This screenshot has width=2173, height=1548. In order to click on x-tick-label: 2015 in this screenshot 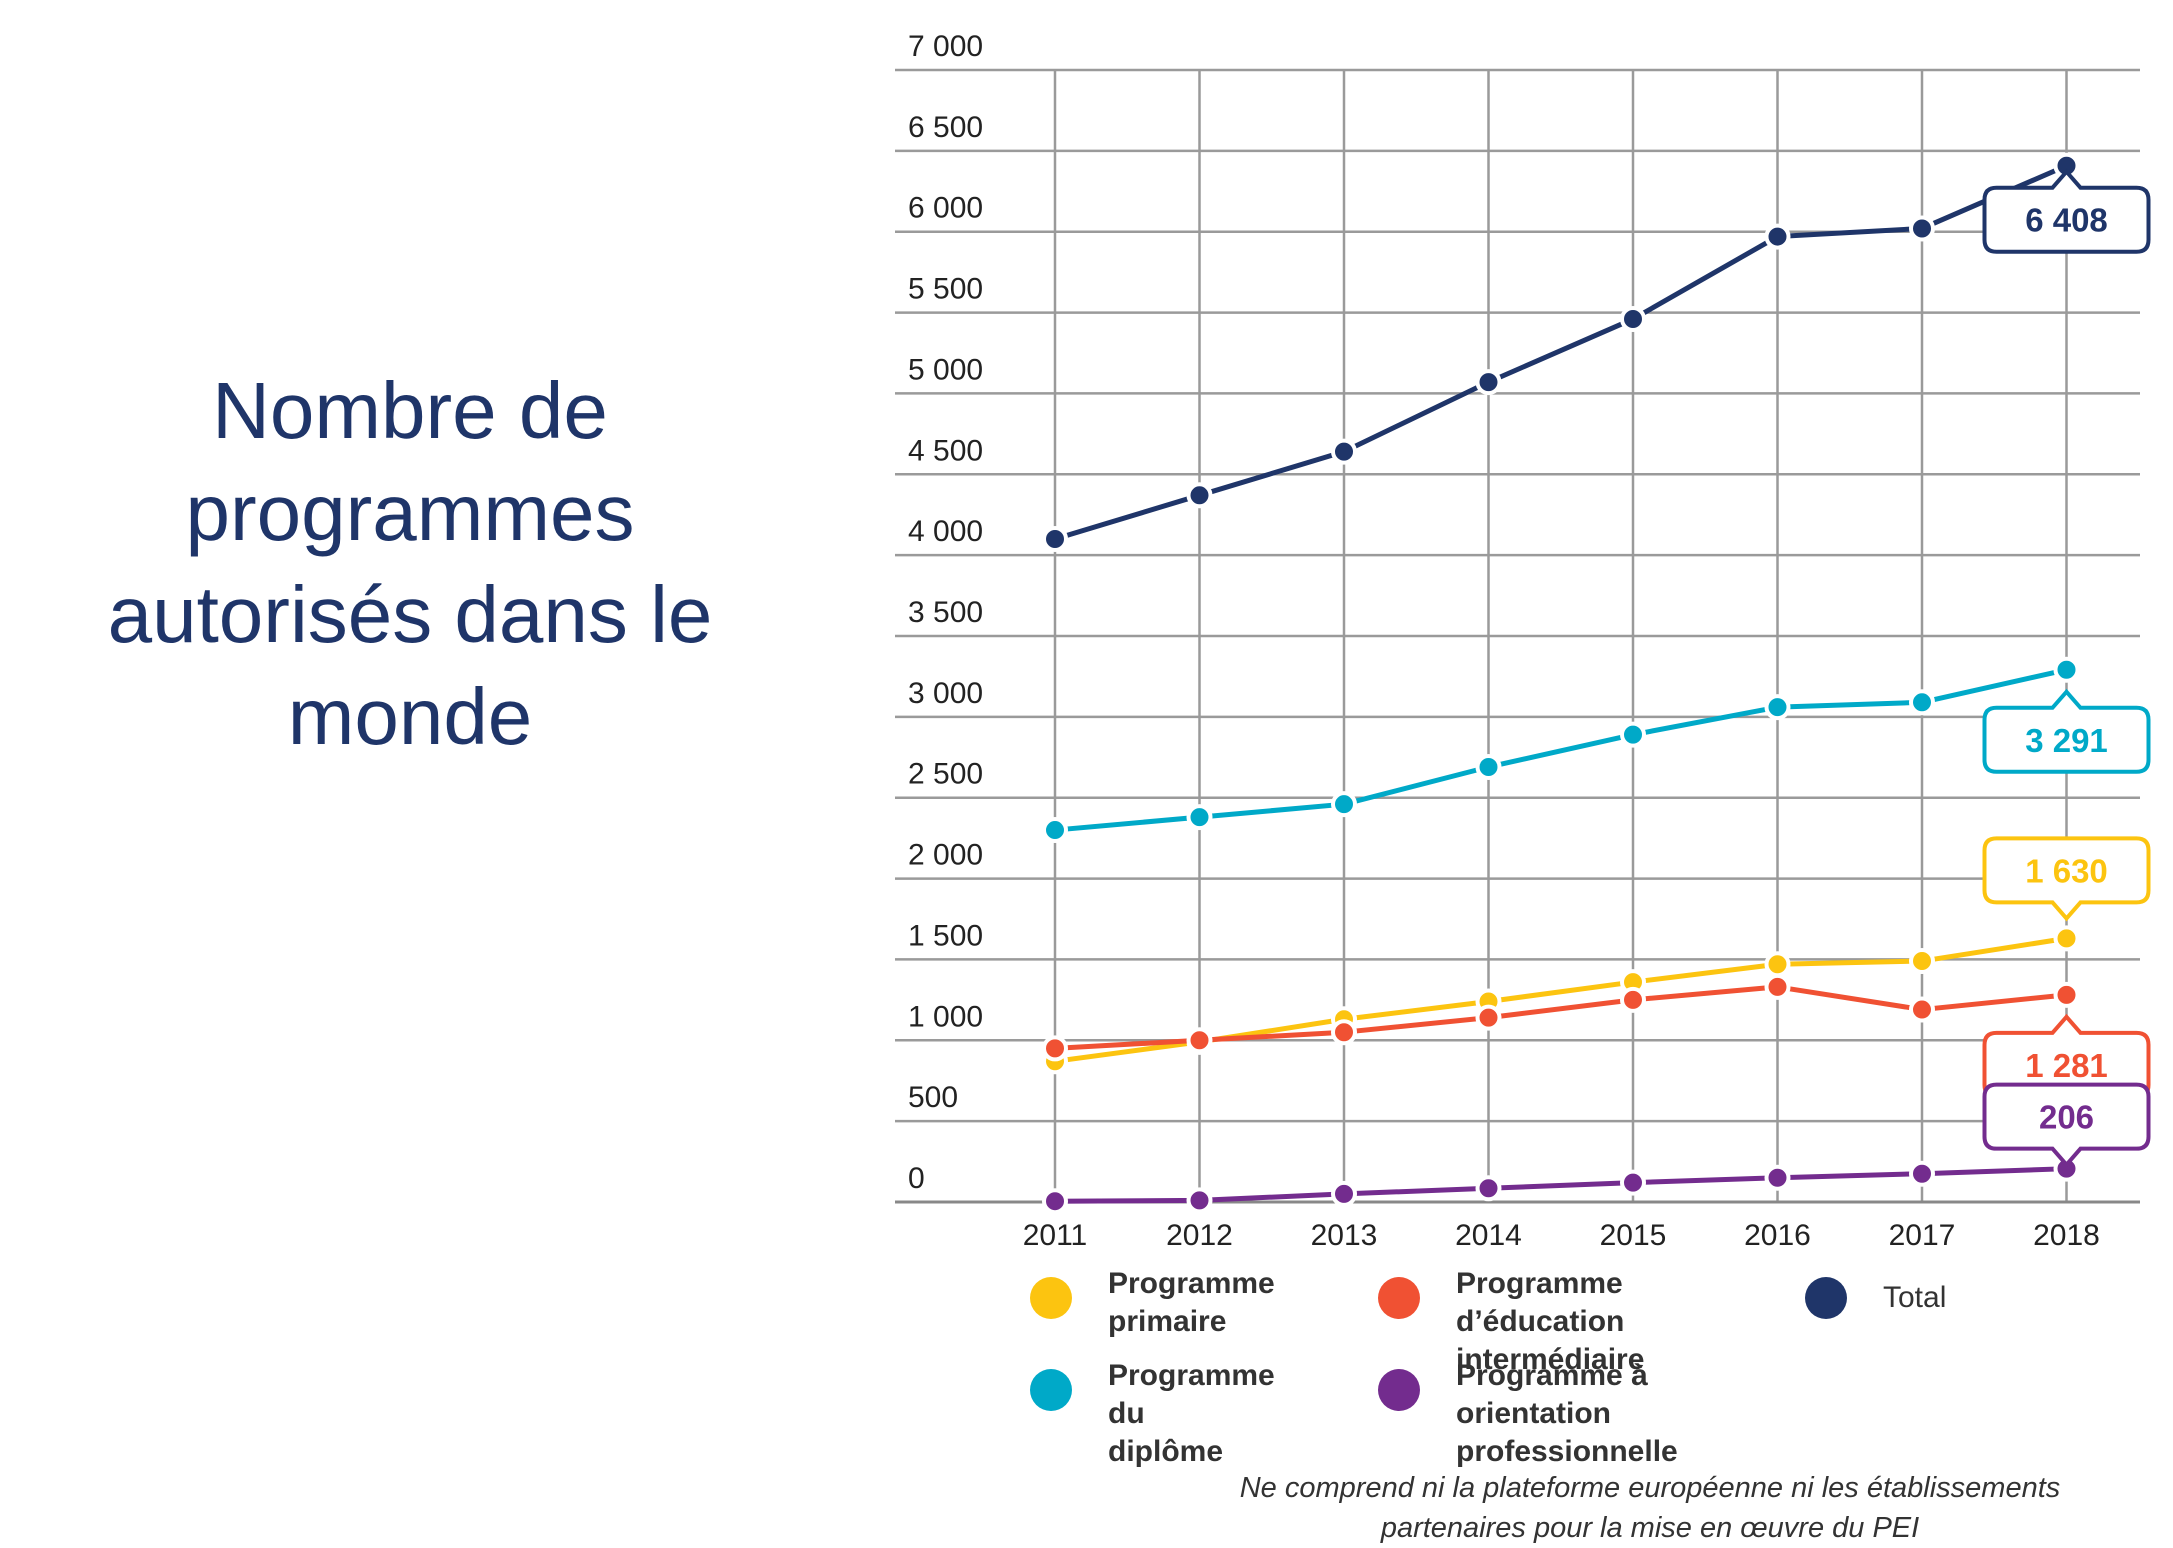, I will do `click(1633, 1235)`.